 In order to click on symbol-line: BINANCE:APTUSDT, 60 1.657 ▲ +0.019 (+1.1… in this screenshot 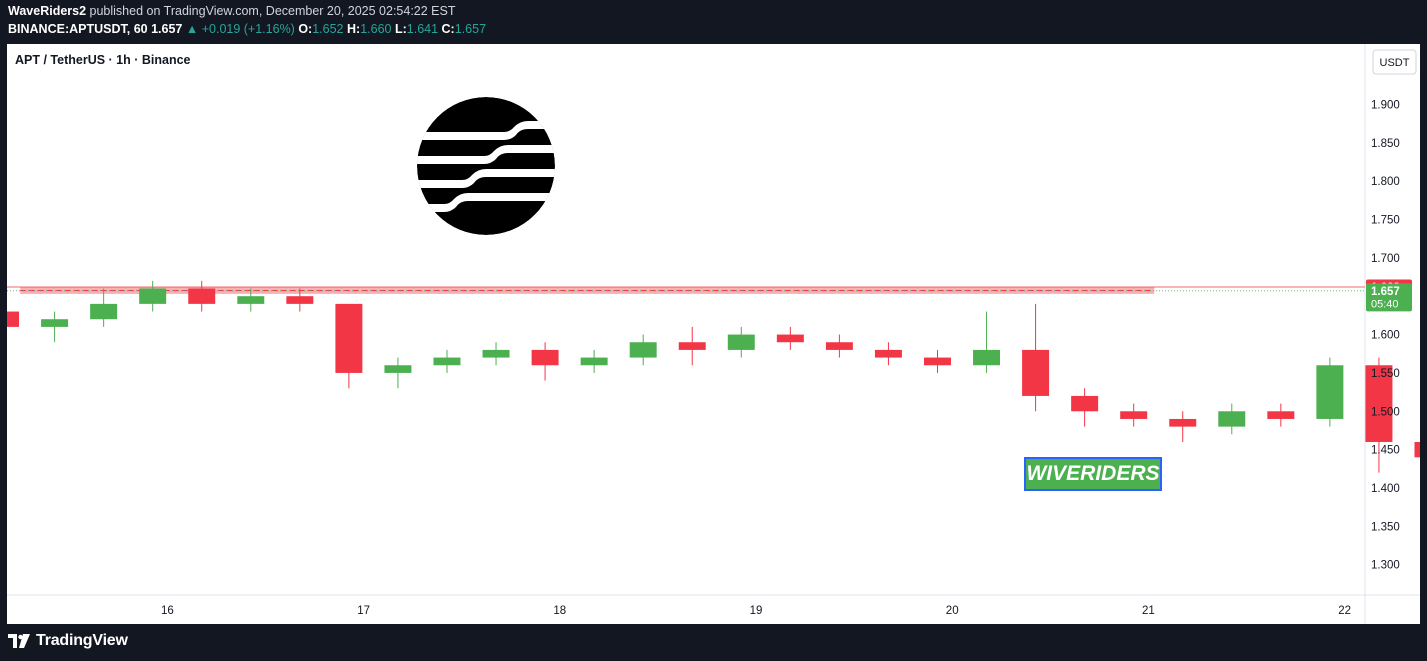, I will do `click(247, 29)`.